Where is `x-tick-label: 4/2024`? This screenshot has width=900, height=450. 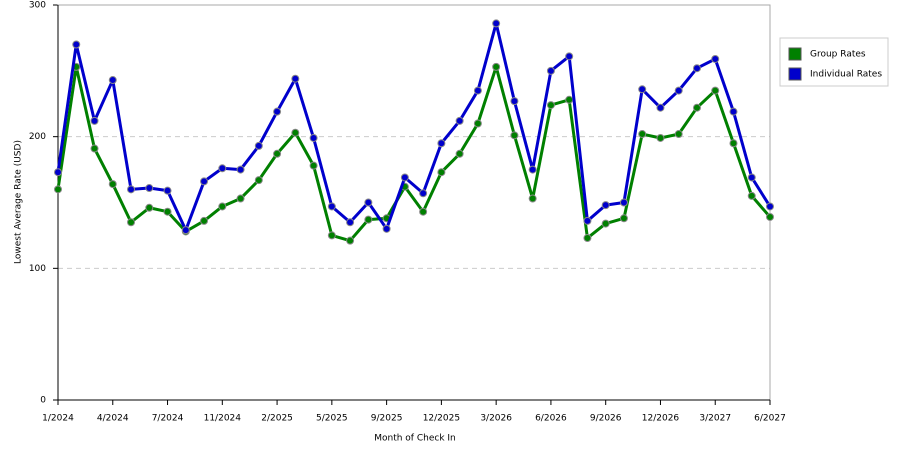
x-tick-label: 4/2024 is located at coordinates (113, 419).